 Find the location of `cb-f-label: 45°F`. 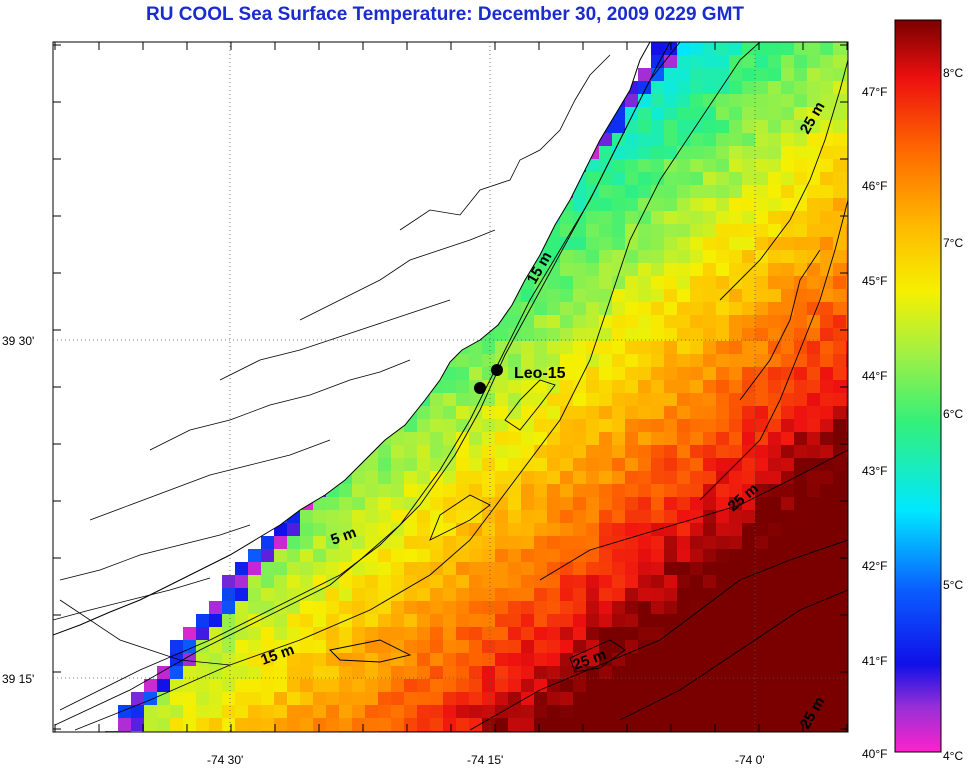

cb-f-label: 45°F is located at coordinates (874, 281).